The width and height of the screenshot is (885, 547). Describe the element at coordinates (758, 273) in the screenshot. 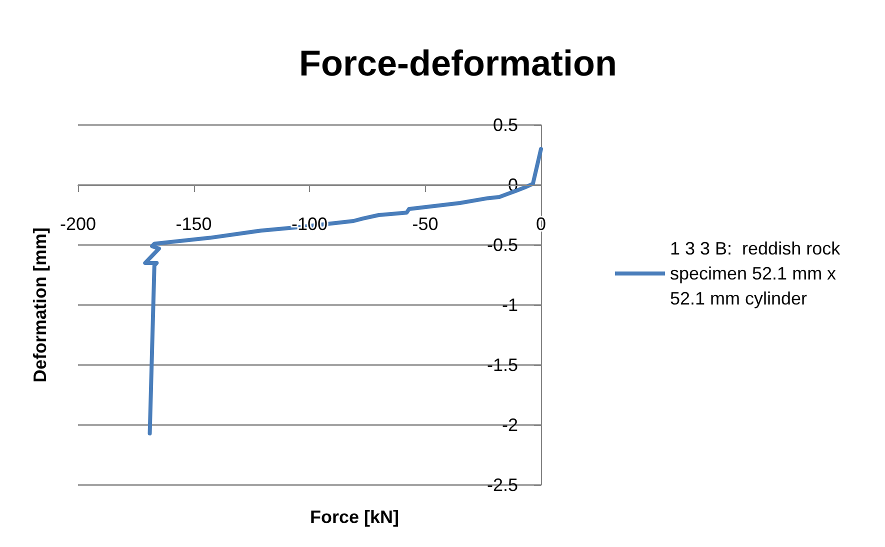

I see `legend-label: 1 3 3 B: reddish rock specimen 52.1 mm x 52.1 mm cylinder` at that location.